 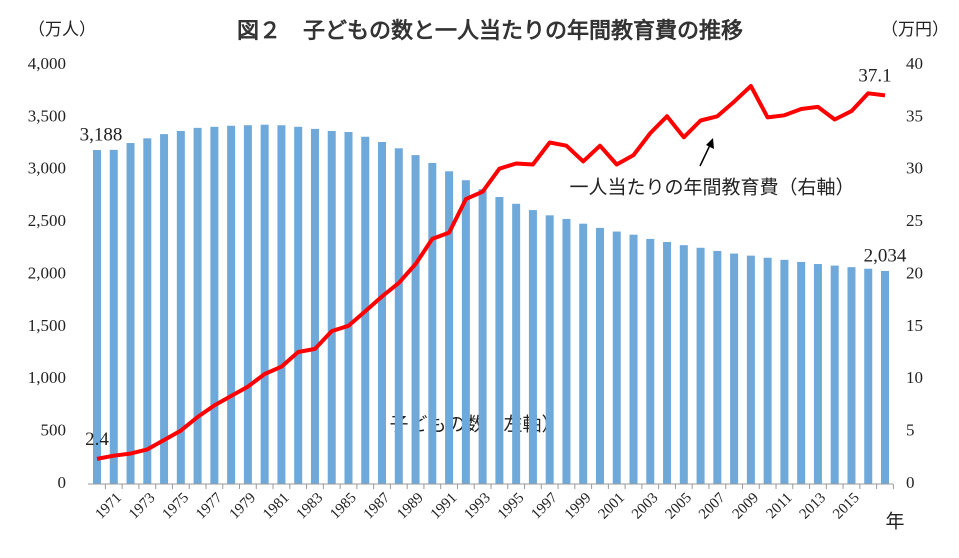 I want to click on y-tick-label: 1,000, so click(x=47, y=377).